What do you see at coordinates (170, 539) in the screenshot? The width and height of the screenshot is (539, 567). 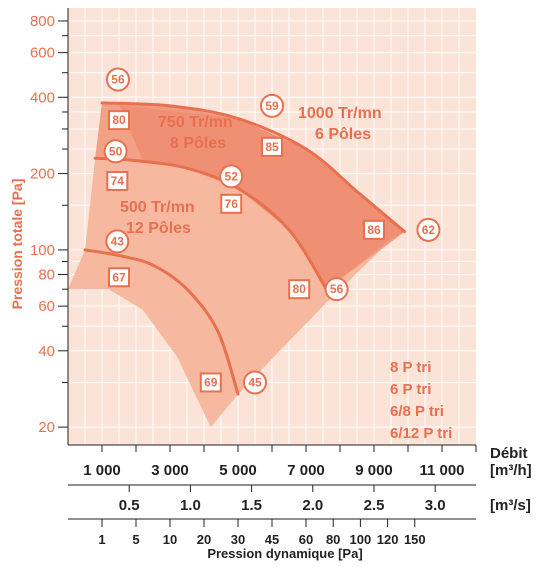 I see `pd-tick-label: 10` at bounding box center [170, 539].